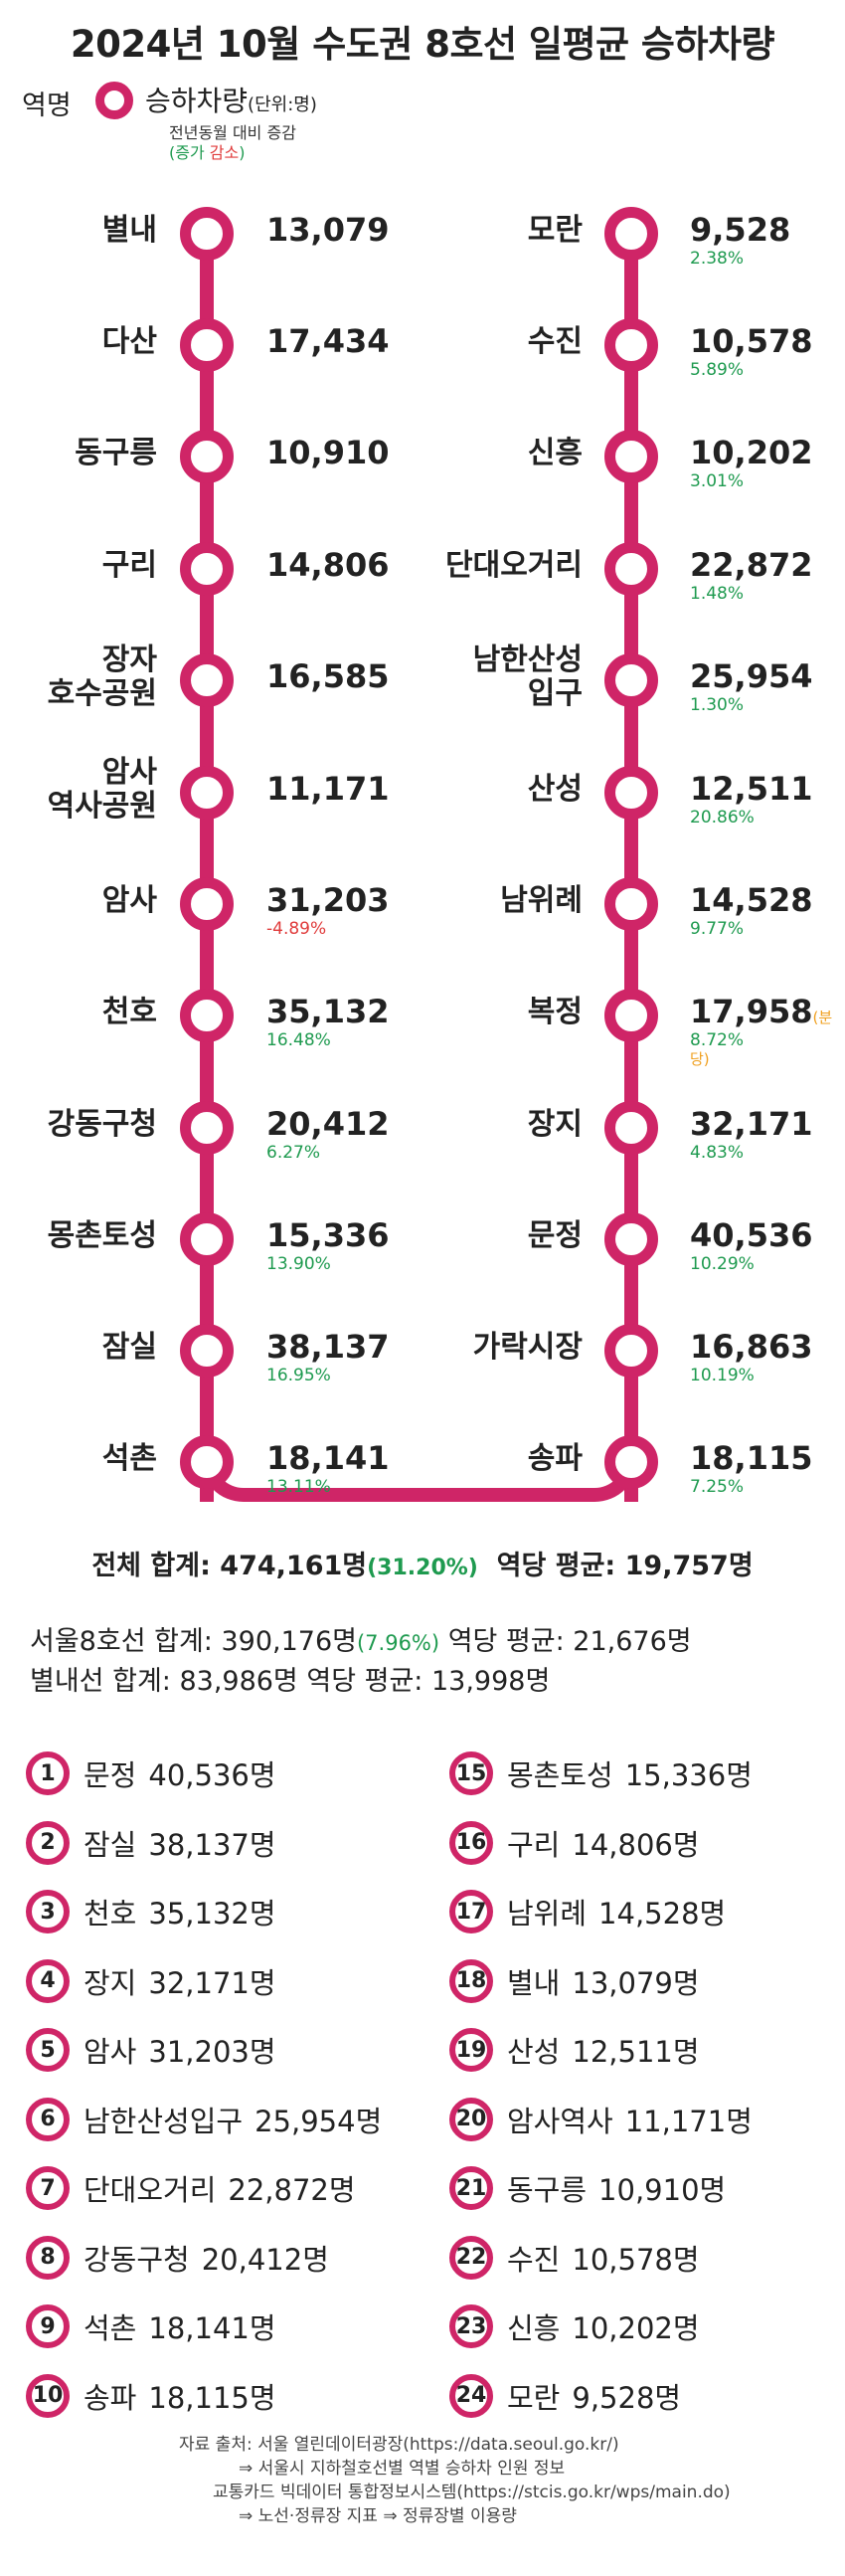 Image resolution: width=845 pixels, height=2576 pixels. What do you see at coordinates (555, 1235) in the screenshot?
I see `station-name-line: 문정` at bounding box center [555, 1235].